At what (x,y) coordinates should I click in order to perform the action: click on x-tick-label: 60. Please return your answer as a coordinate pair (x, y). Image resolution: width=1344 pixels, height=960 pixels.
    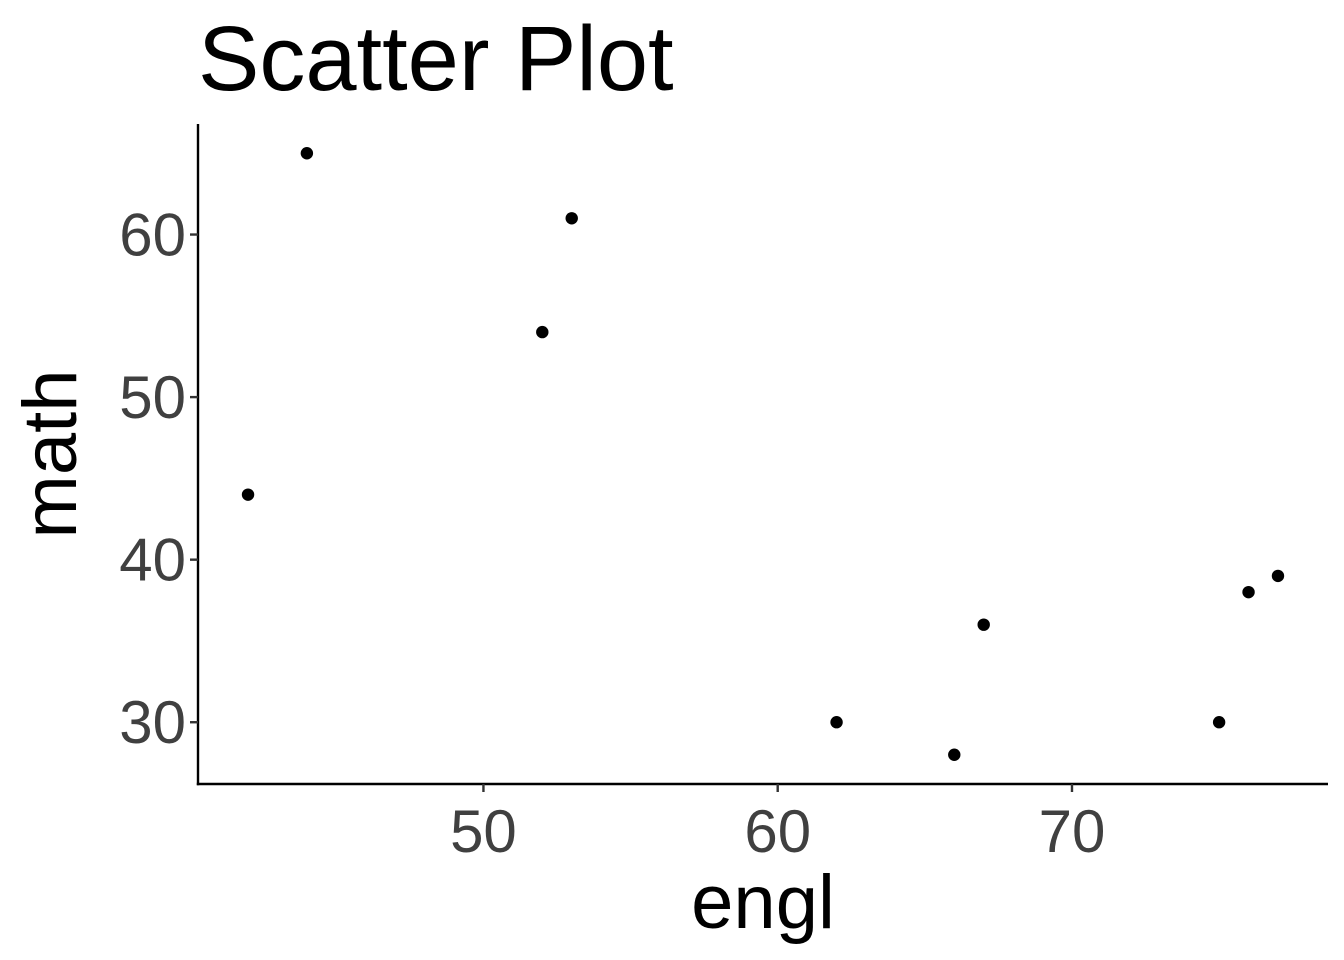
    Looking at the image, I should click on (777, 831).